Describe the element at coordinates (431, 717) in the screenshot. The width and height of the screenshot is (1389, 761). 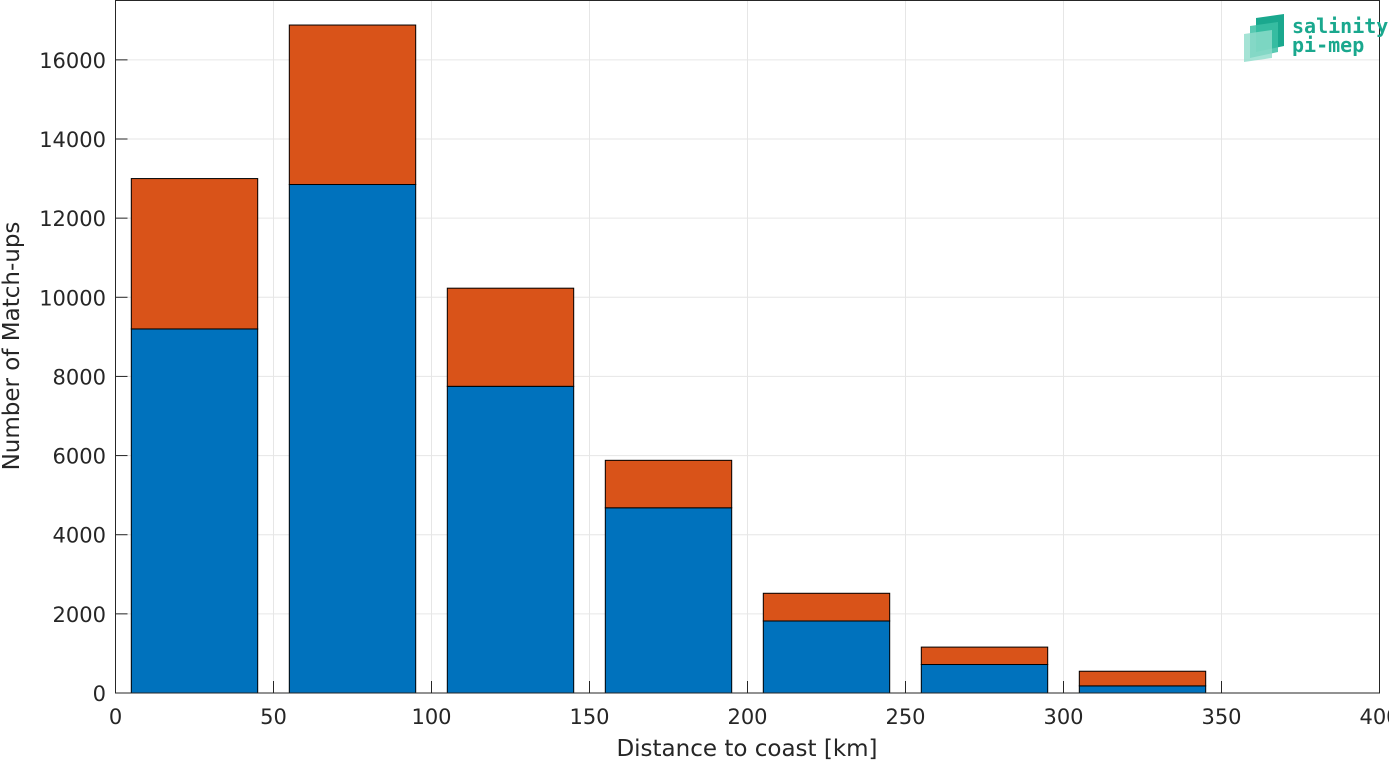
I see `x-tick-label: 100` at that location.